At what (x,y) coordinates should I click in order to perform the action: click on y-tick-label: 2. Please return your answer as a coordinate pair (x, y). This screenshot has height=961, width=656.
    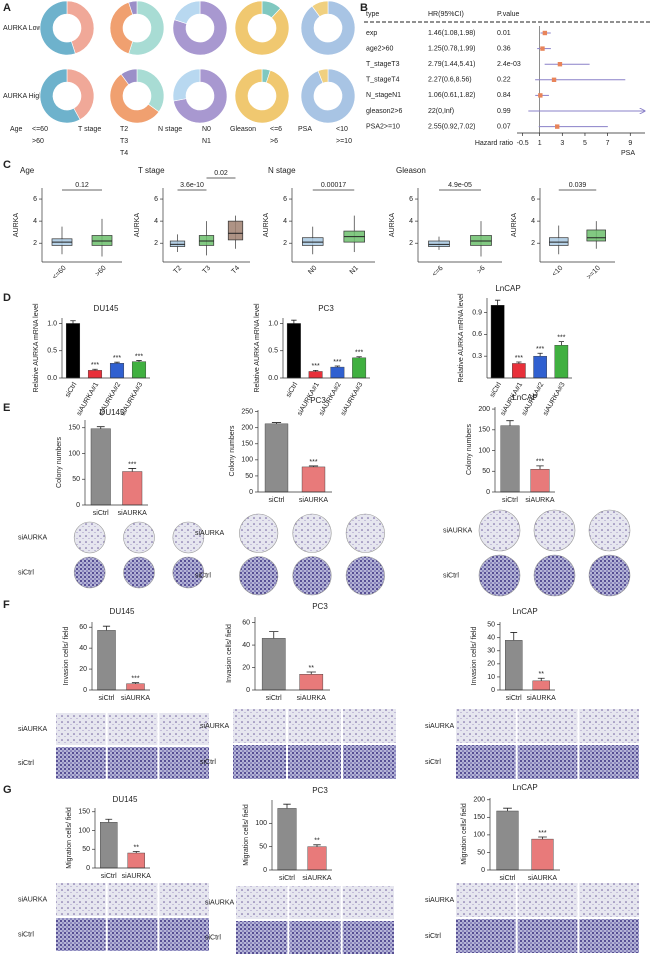
    Looking at the image, I should click on (285, 243).